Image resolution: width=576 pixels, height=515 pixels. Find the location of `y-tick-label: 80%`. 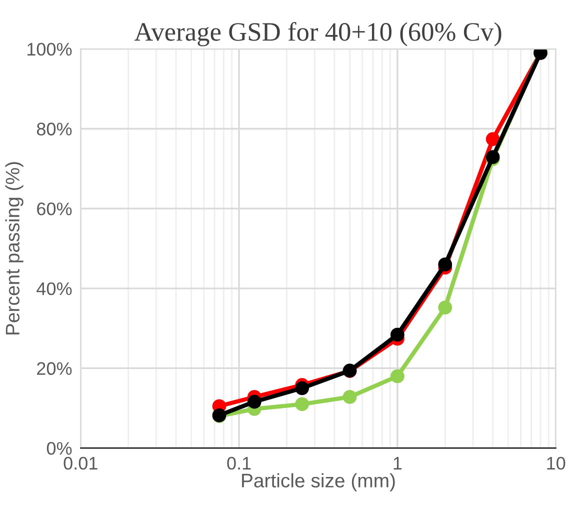

y-tick-label: 80% is located at coordinates (54, 129).